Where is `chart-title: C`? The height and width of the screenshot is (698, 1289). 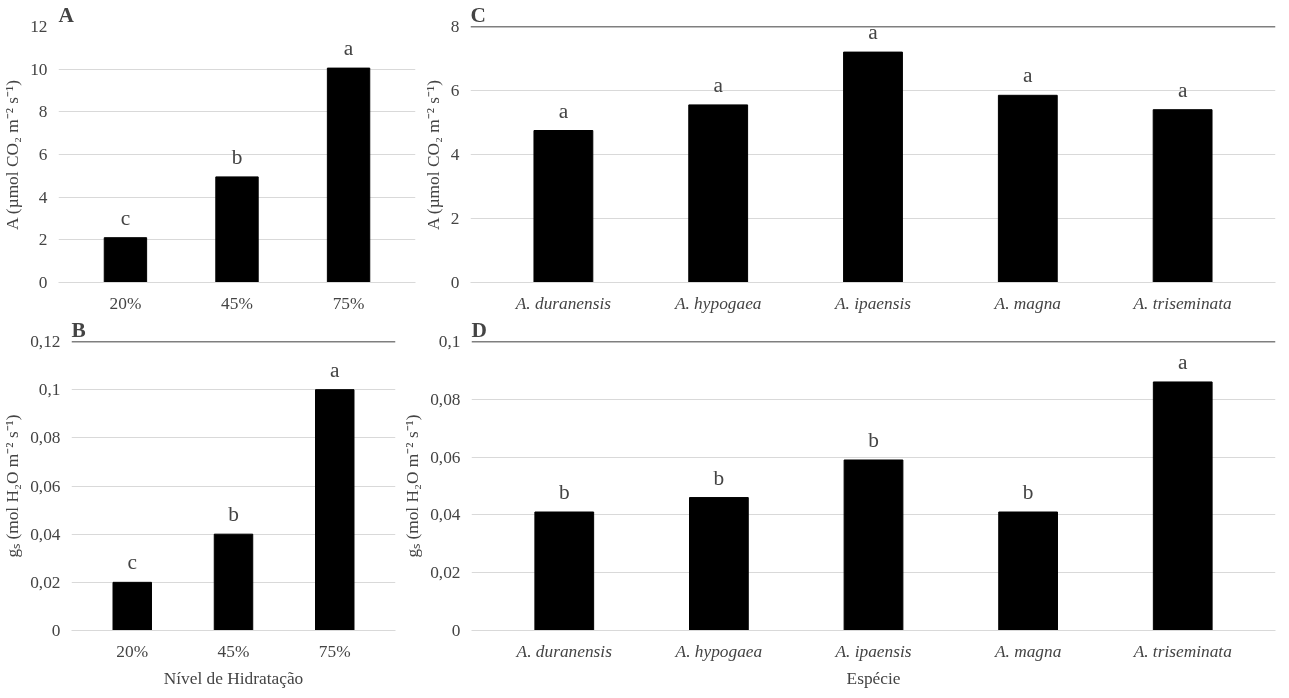 chart-title: C is located at coordinates (478, 14).